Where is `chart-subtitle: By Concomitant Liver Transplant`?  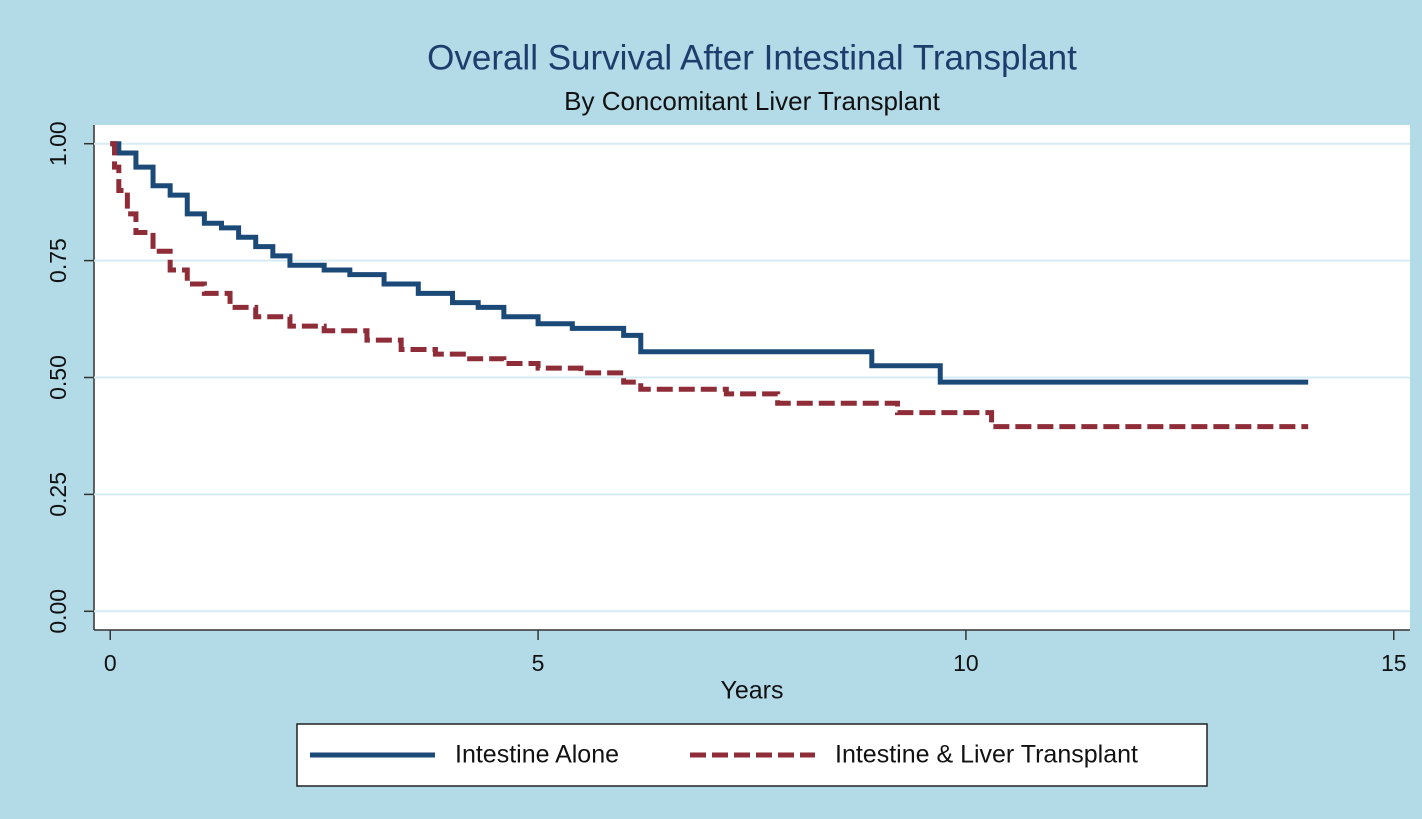
chart-subtitle: By Concomitant Liver Transplant is located at coordinates (752, 101).